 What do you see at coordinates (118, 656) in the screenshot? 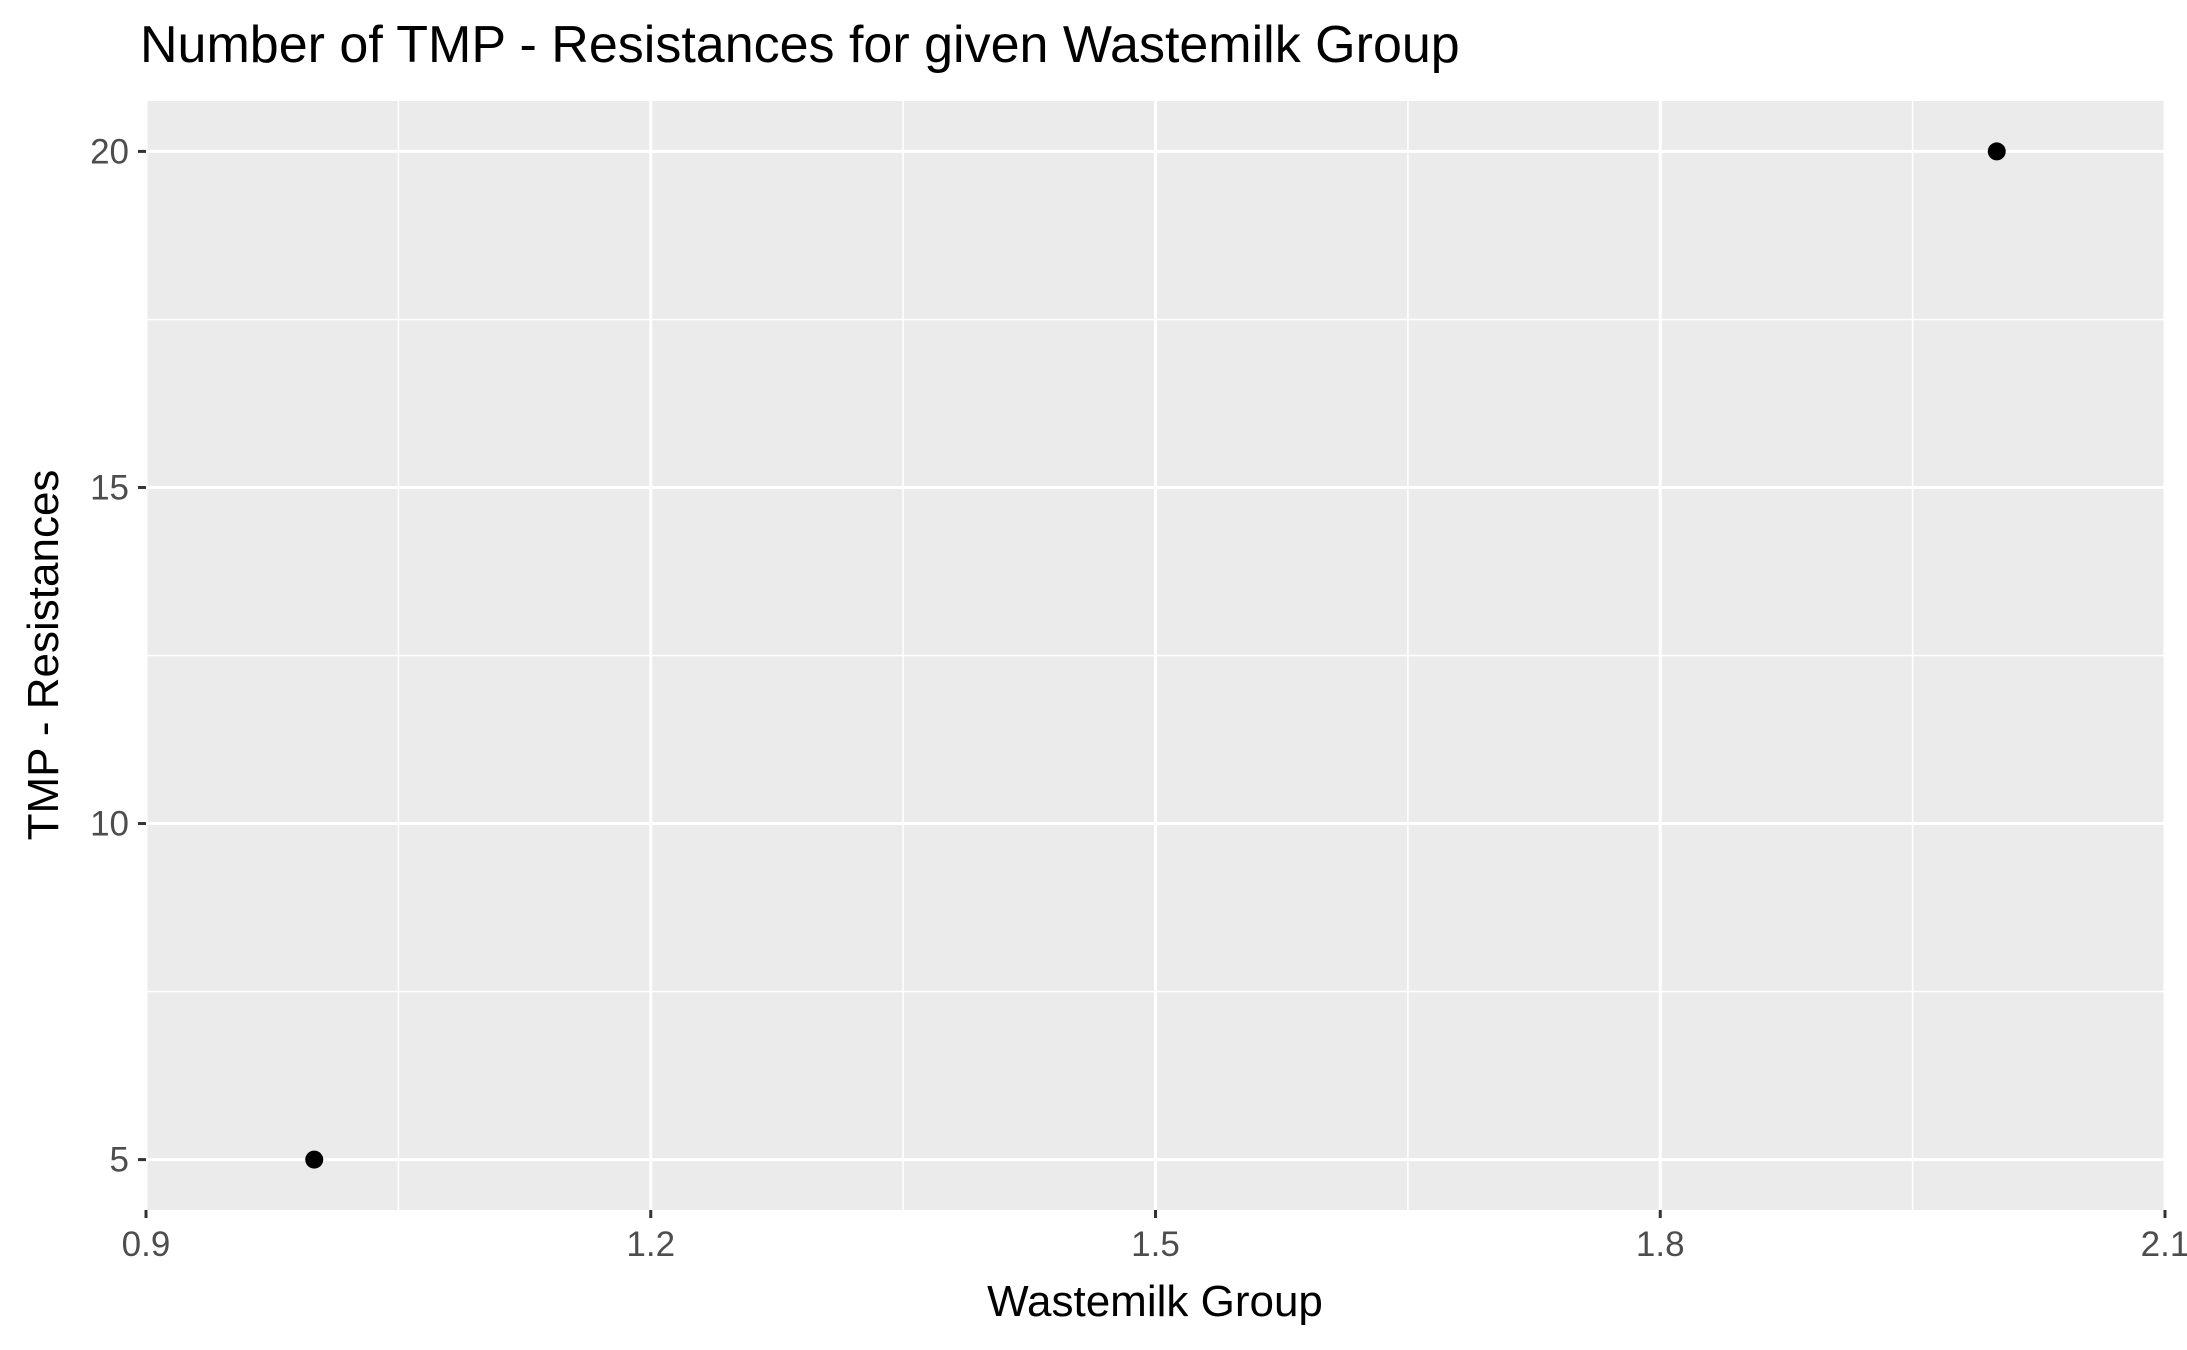
I see `y-axis-ticks: 5 10 15 20` at bounding box center [118, 656].